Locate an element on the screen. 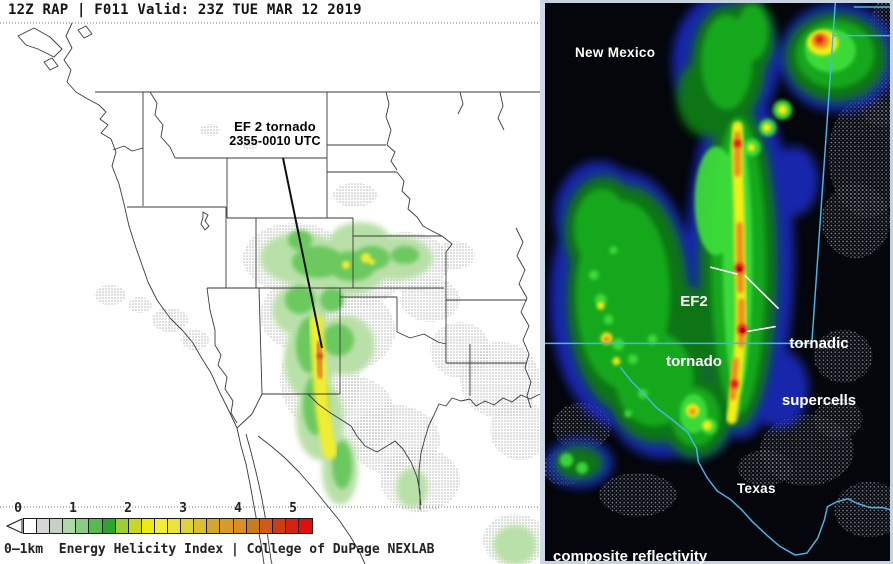 This screenshot has width=893, height=564. colorbar-tick-label: 2 is located at coordinates (128, 508).